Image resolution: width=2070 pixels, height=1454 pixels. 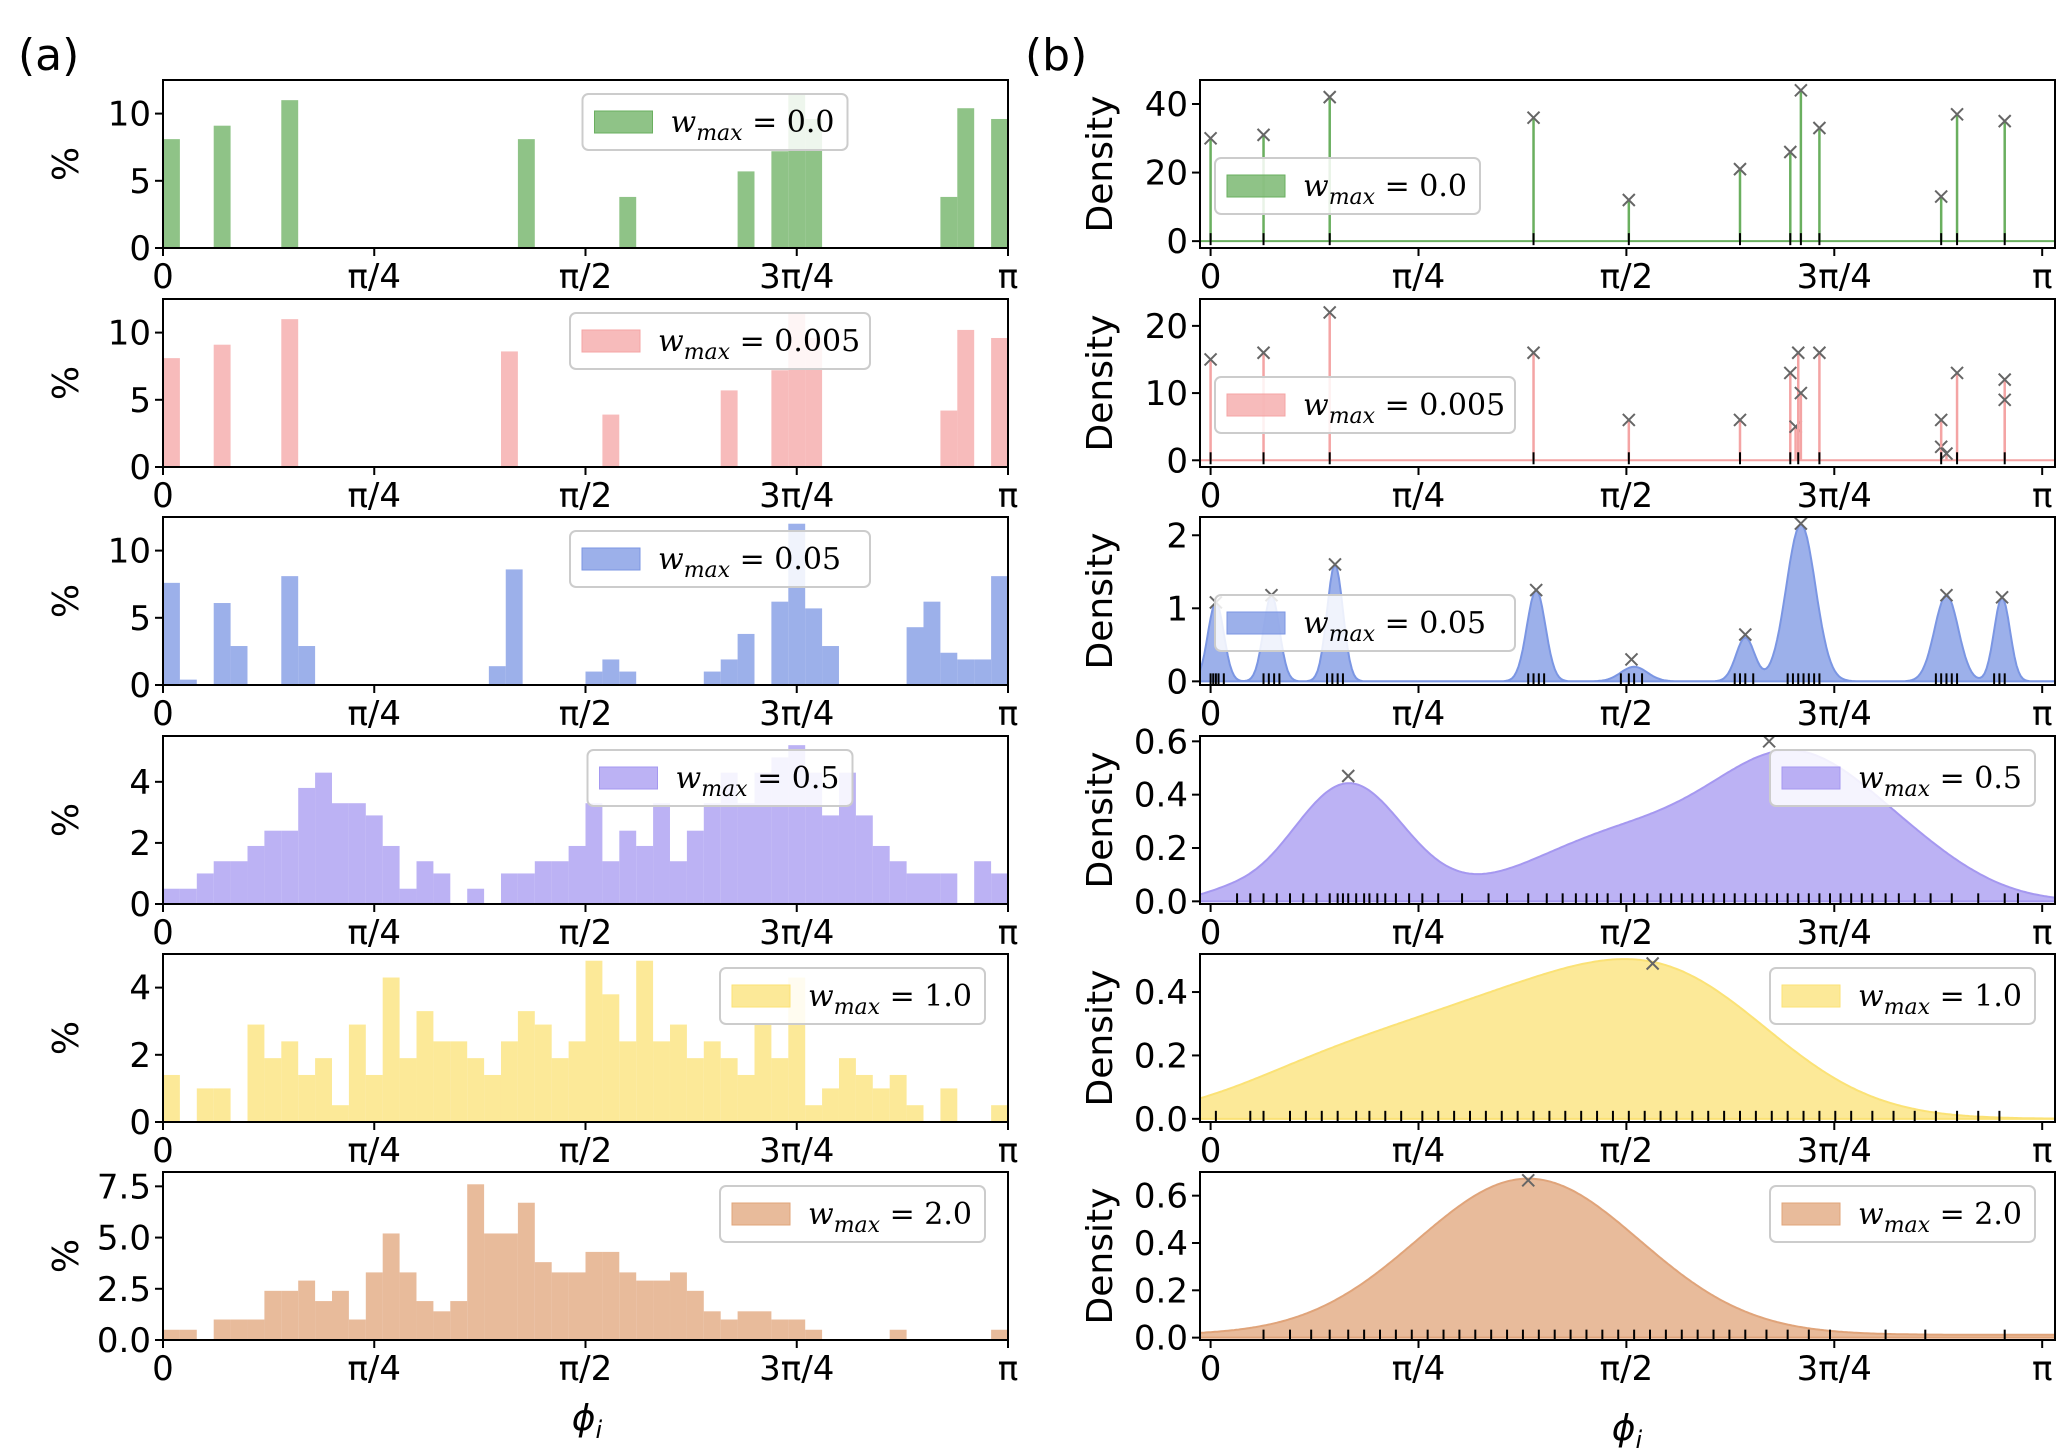 What do you see at coordinates (532, 625) in the screenshot?
I see `chart-a-2: 0 π/4 π/2 3π/4 π 0 5 10% wmax = 0.05` at bounding box center [532, 625].